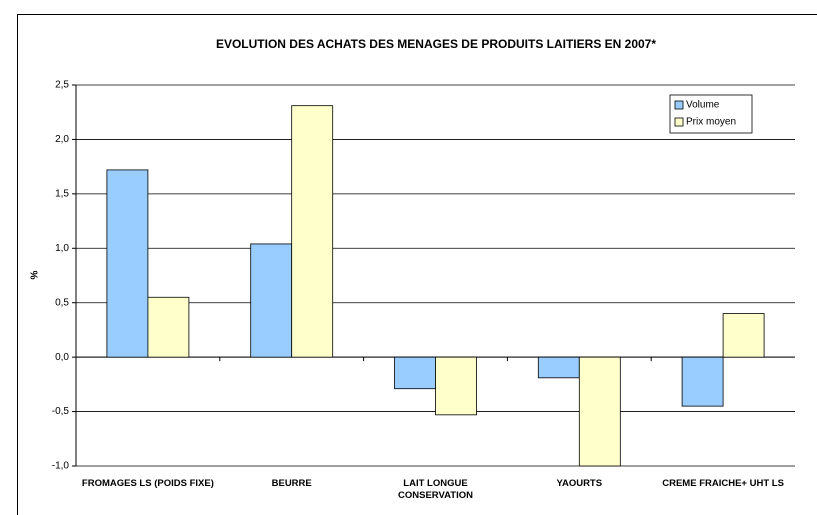 Image resolution: width=817 pixels, height=515 pixels. Describe the element at coordinates (62, 248) in the screenshot. I see `y-tick-label: 1,0` at that location.